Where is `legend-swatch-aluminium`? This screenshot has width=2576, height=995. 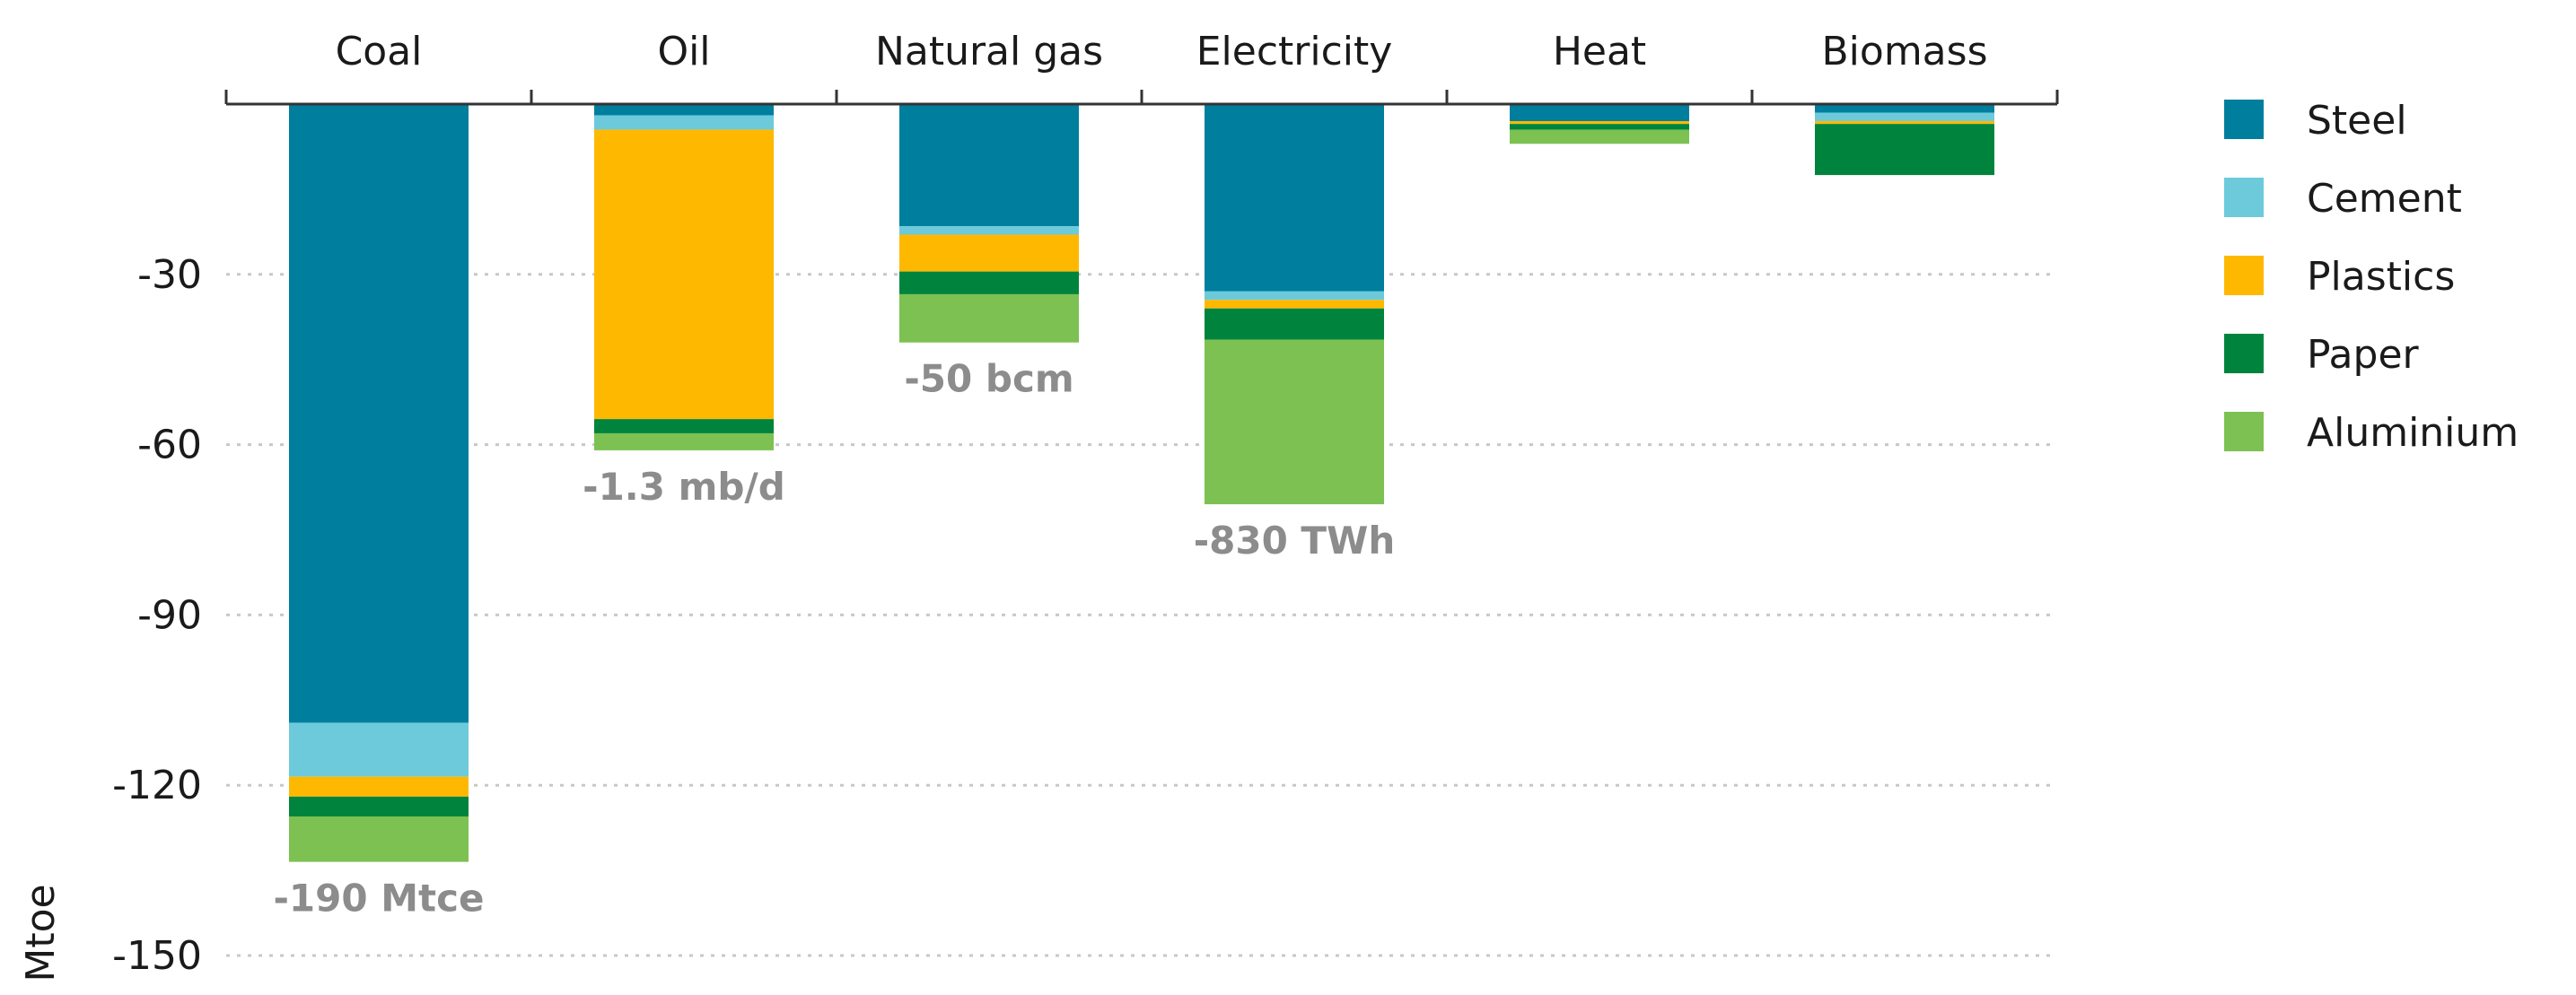
legend-swatch-aluminium is located at coordinates (2244, 431).